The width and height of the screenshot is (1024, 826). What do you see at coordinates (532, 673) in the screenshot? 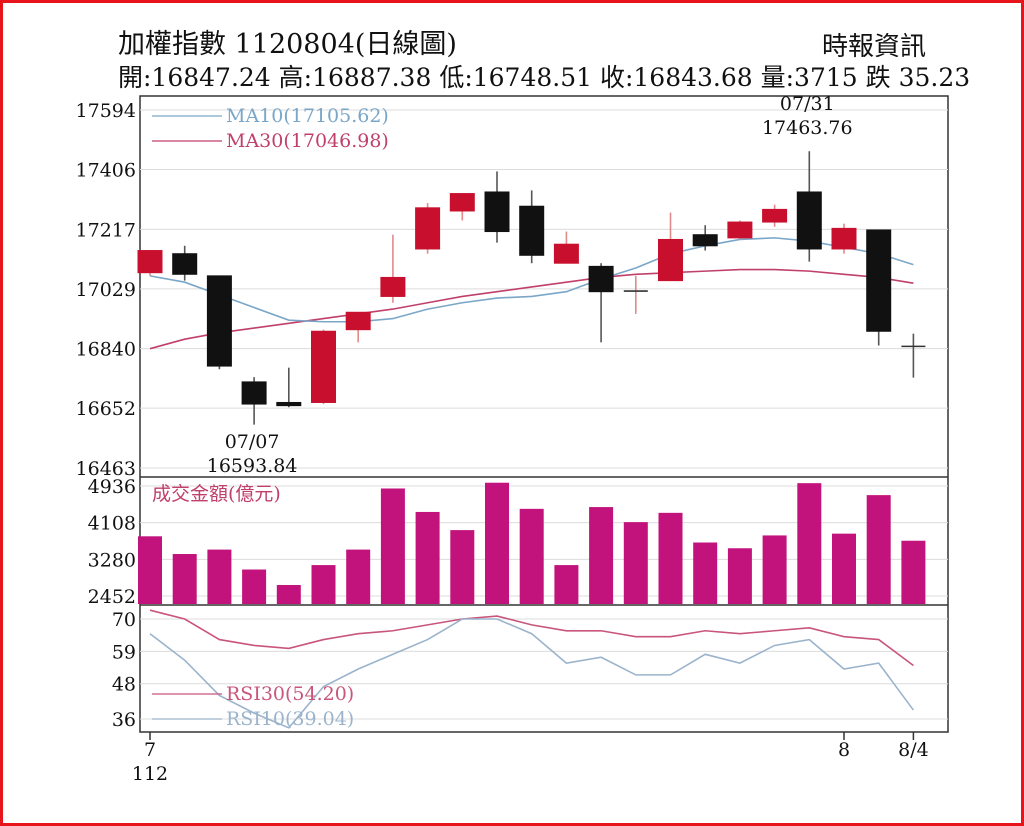
I see `rsi10-line` at bounding box center [532, 673].